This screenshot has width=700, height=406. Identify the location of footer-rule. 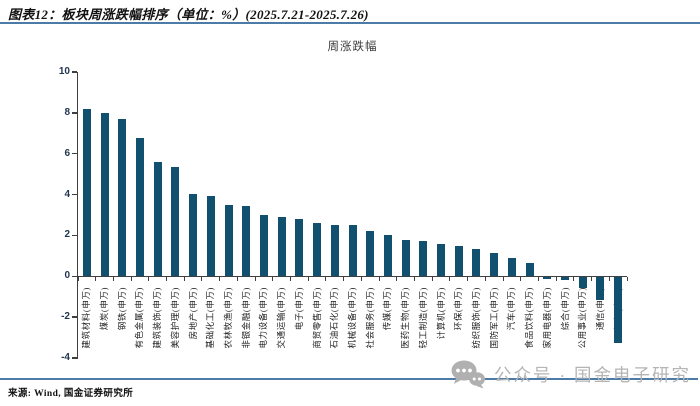
(349, 379).